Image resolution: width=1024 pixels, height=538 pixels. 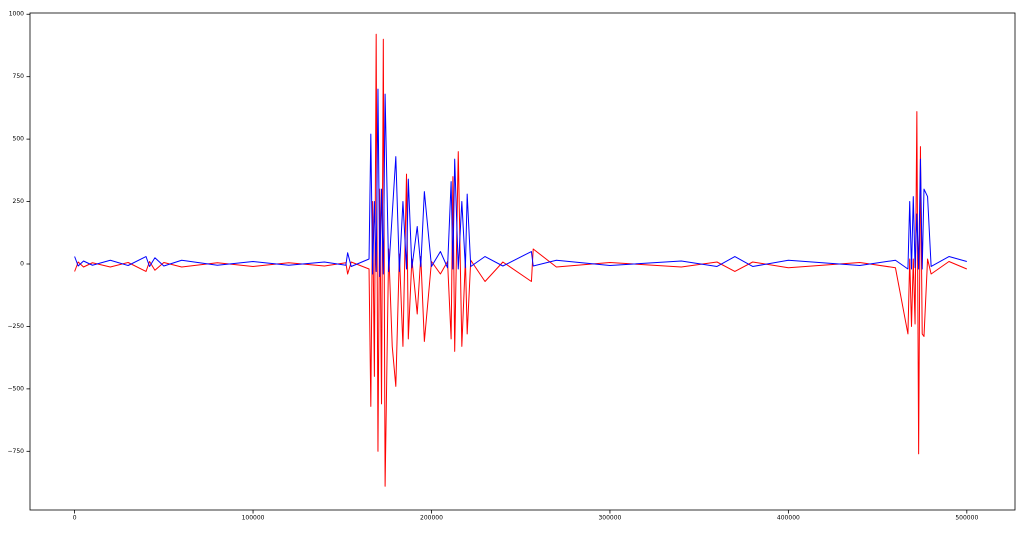 What do you see at coordinates (16, 14) in the screenshot?
I see `y-tick-label: 1000` at bounding box center [16, 14].